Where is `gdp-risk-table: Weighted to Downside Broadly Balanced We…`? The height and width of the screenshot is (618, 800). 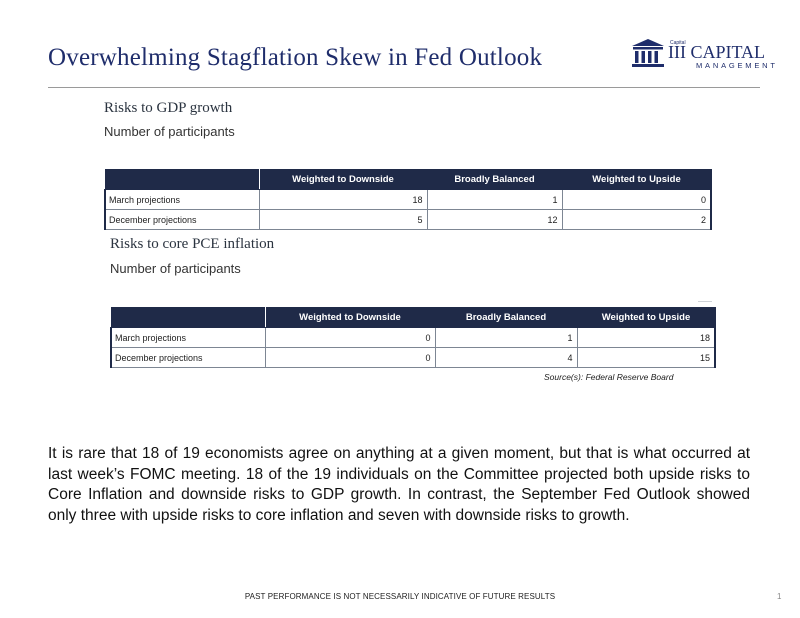
gdp-risk-table: Weighted to Downside Broadly Balanced We… is located at coordinates (408, 199).